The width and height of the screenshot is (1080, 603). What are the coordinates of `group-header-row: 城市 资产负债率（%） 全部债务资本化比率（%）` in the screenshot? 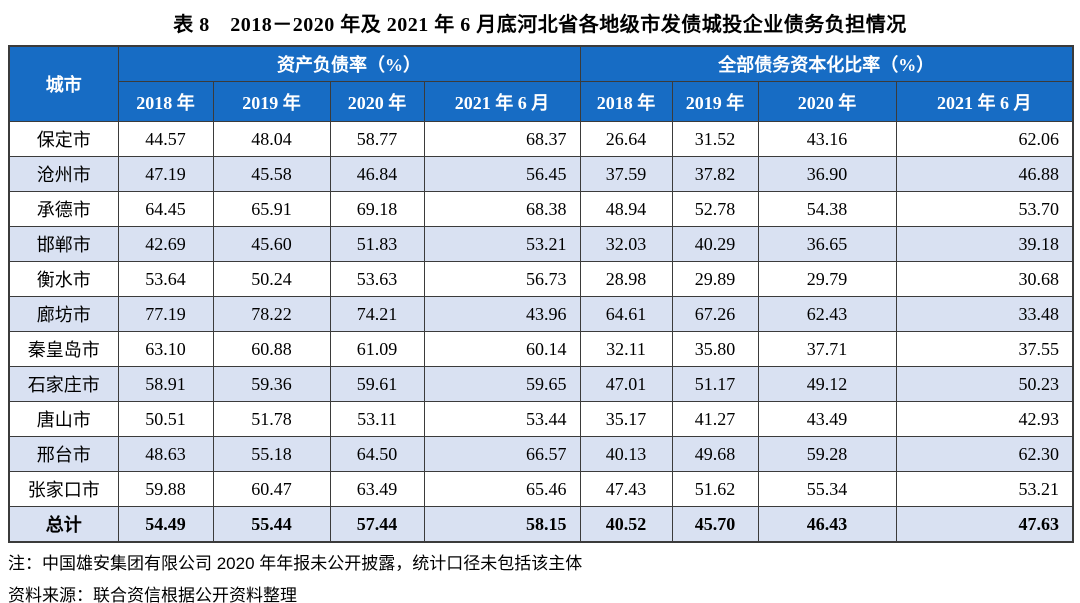 It's located at (541, 83).